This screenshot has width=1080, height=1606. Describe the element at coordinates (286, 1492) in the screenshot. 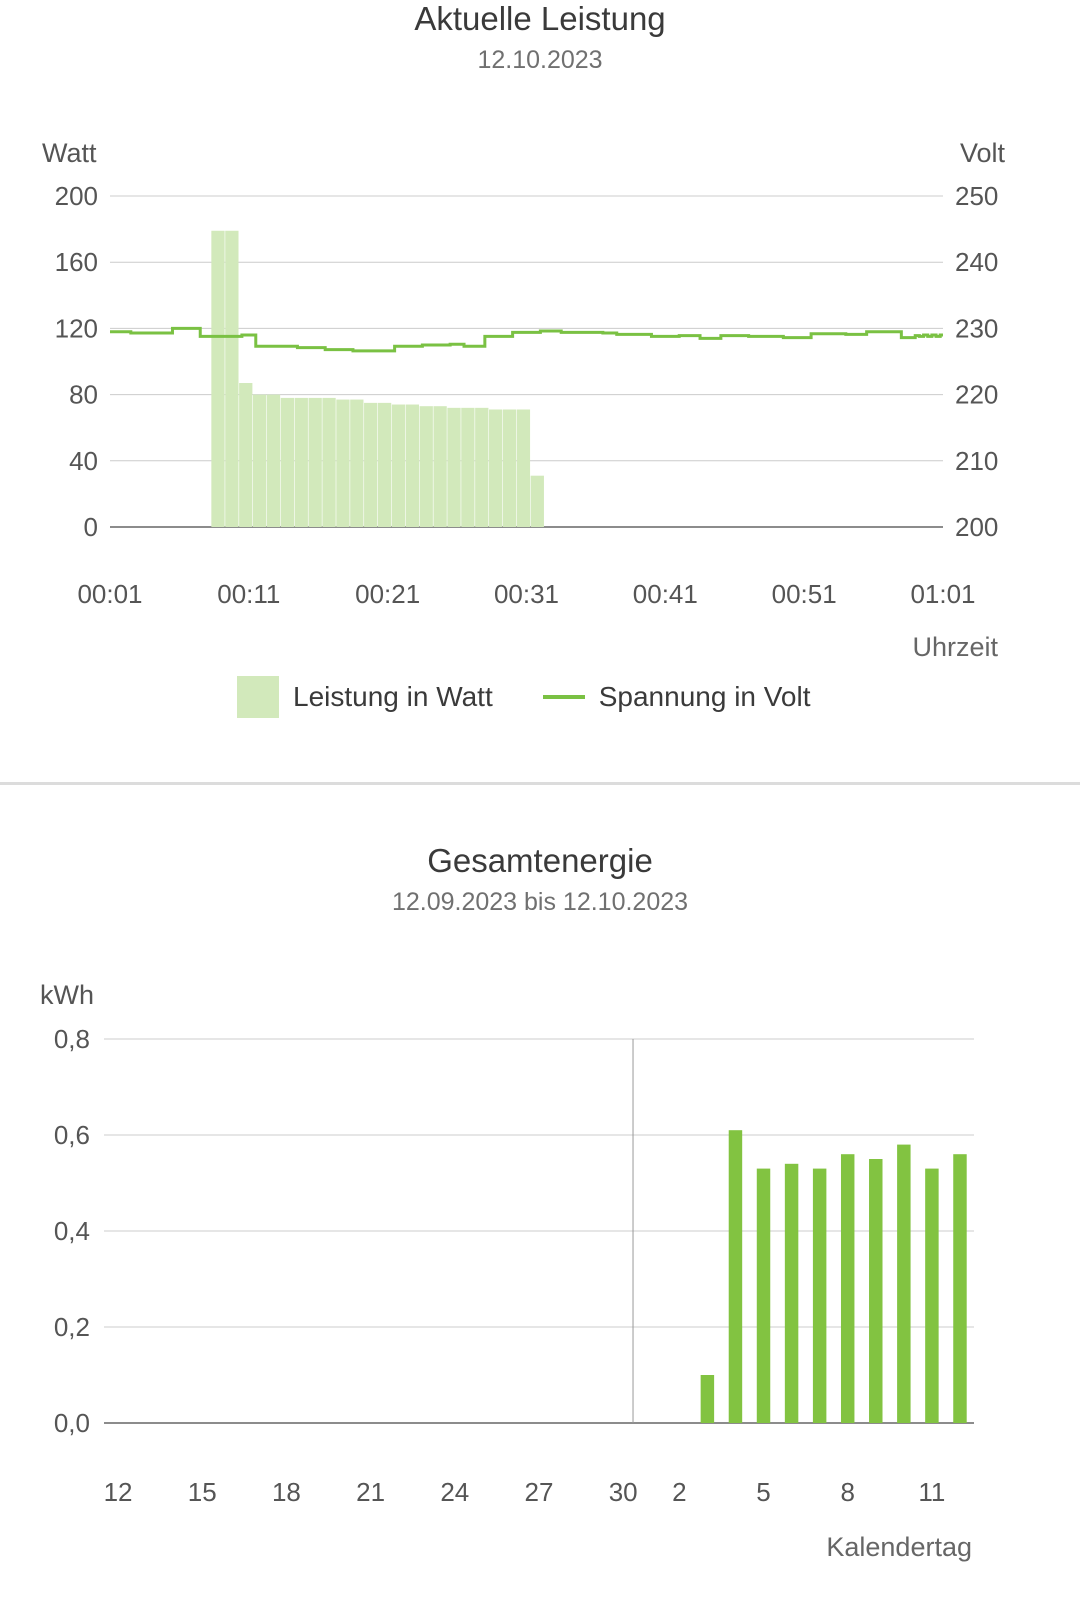

I see `x-tick-label: 18` at that location.